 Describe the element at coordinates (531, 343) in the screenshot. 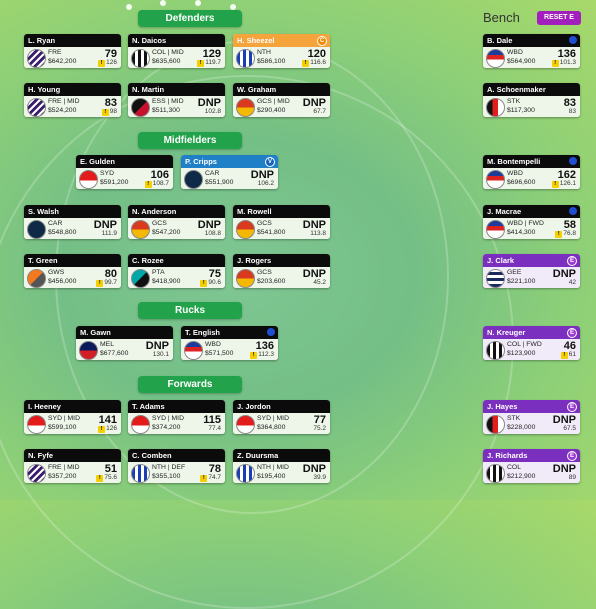

I see `player-card-kreuger: N. Kreuger E COL | FWD $123,900 46 ! 61` at that location.